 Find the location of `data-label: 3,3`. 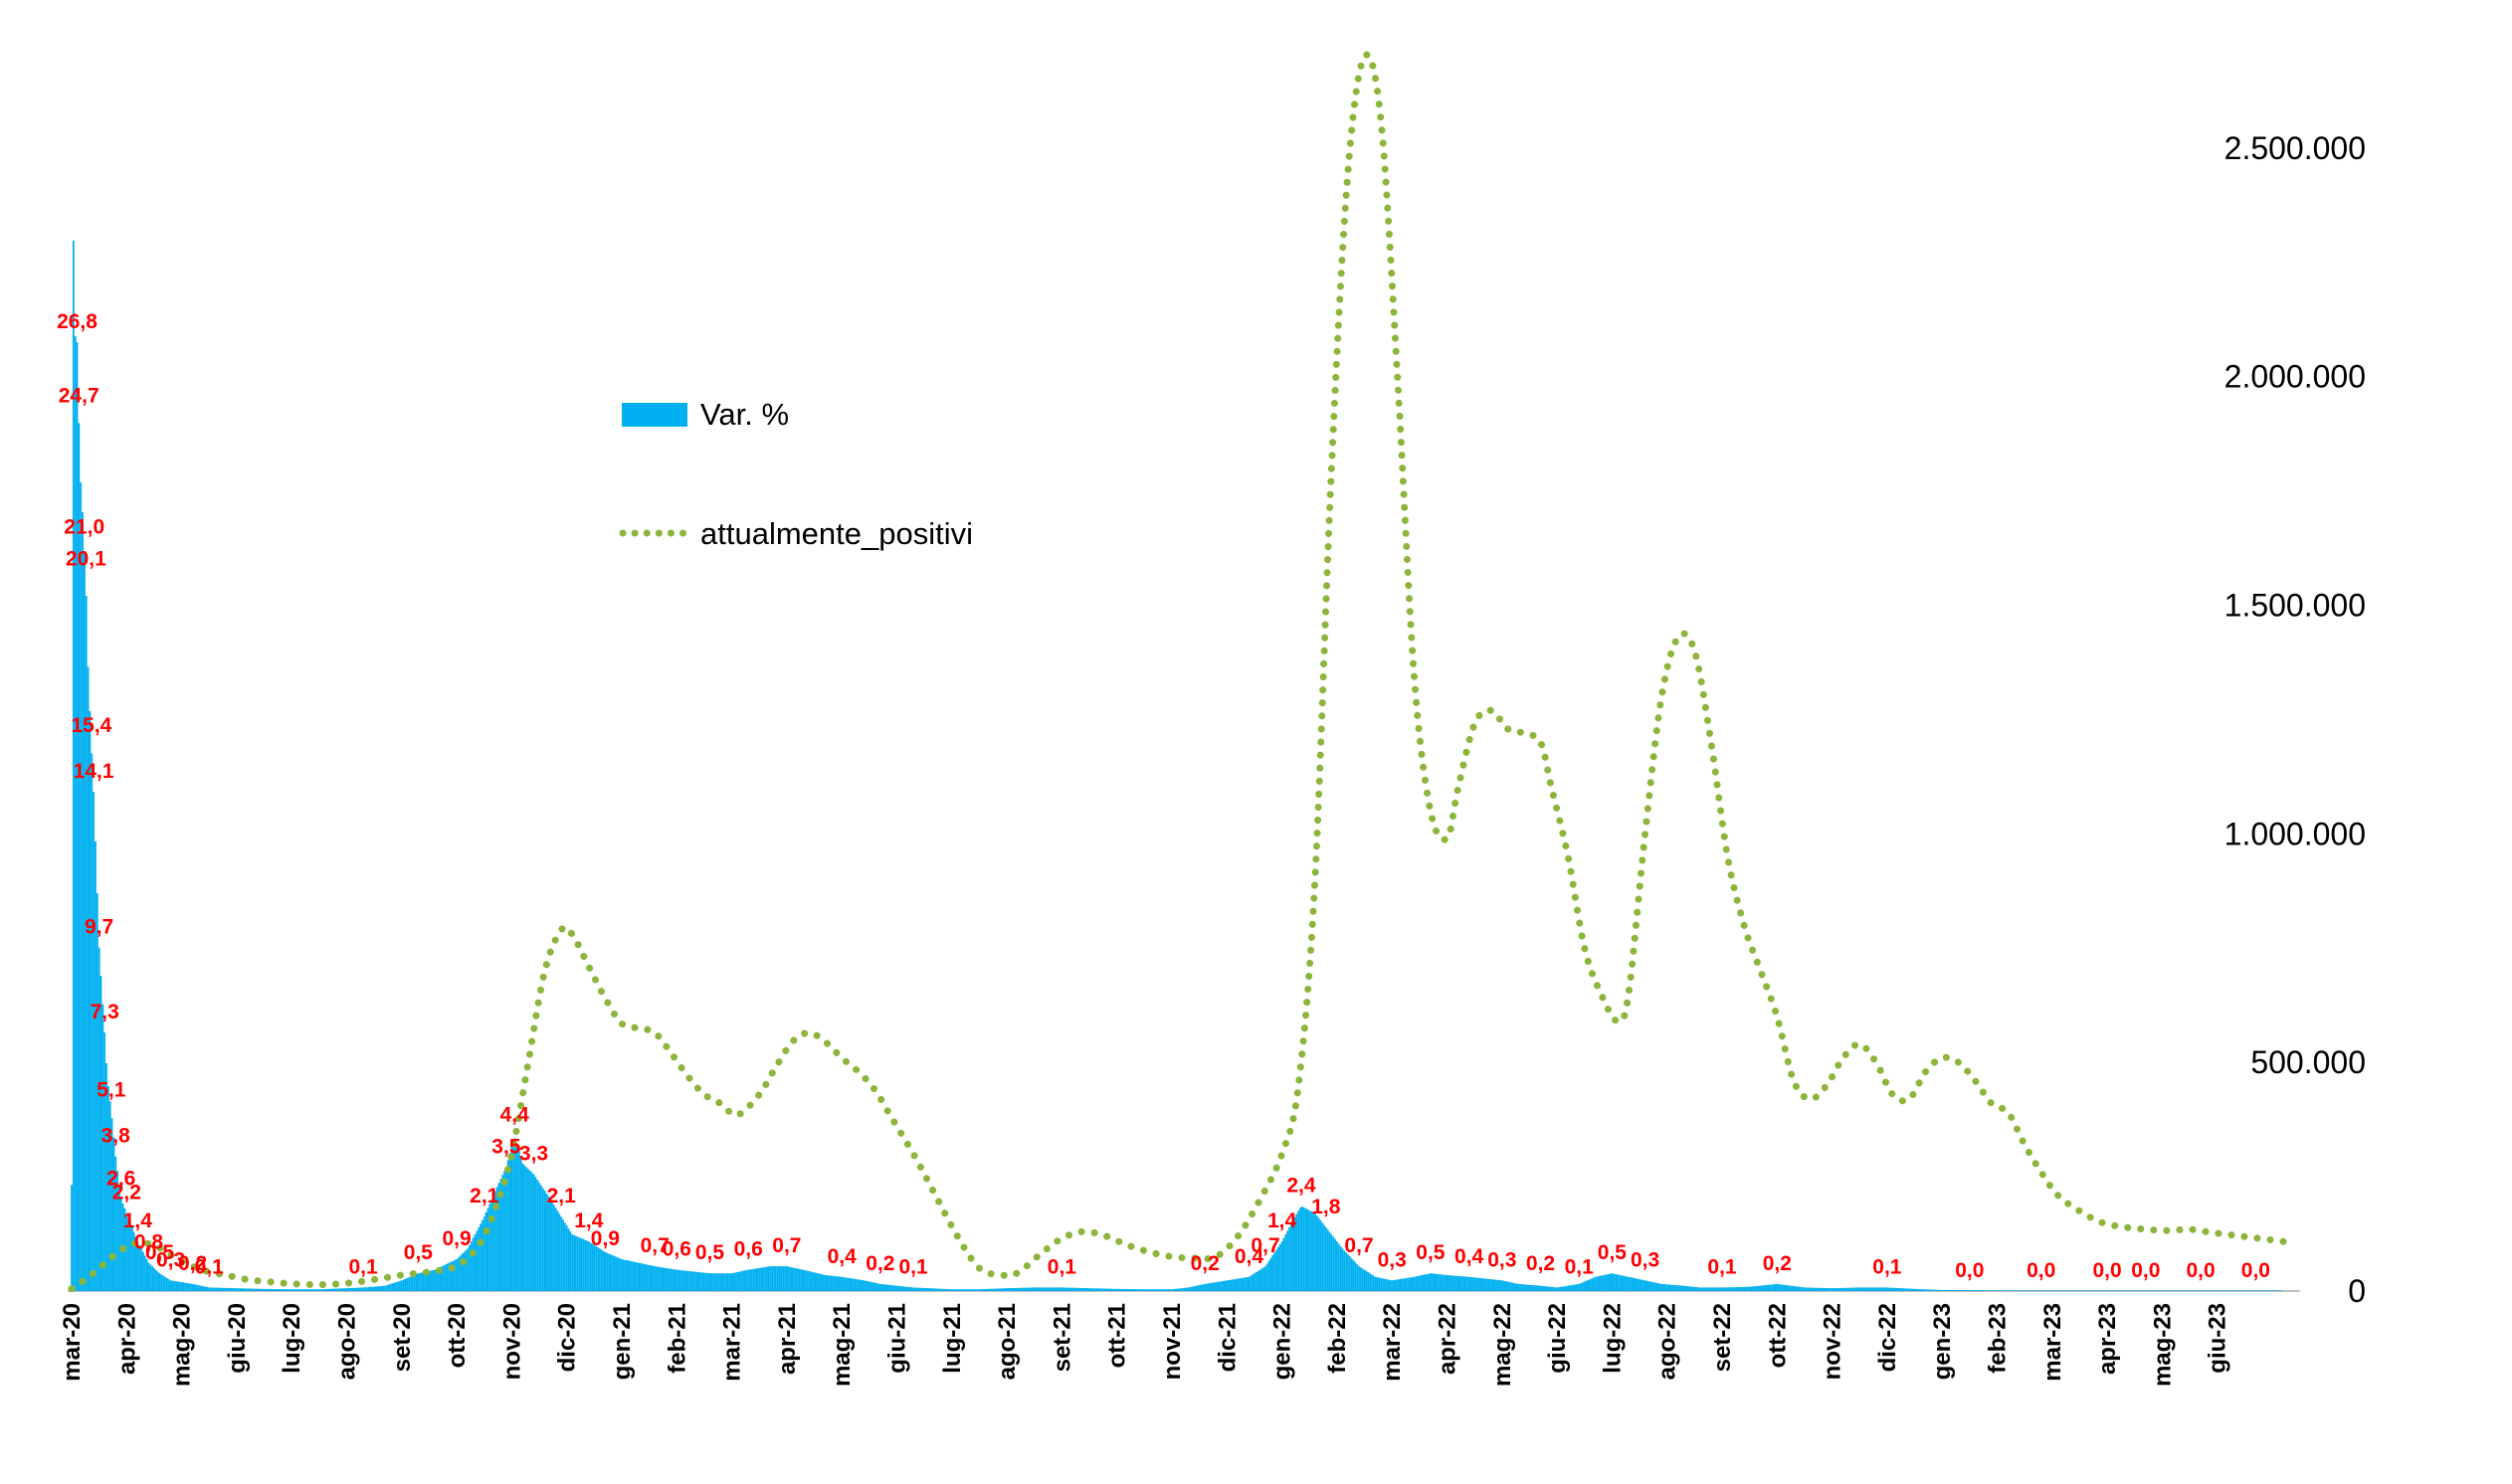

data-label: 3,3 is located at coordinates (533, 1155).